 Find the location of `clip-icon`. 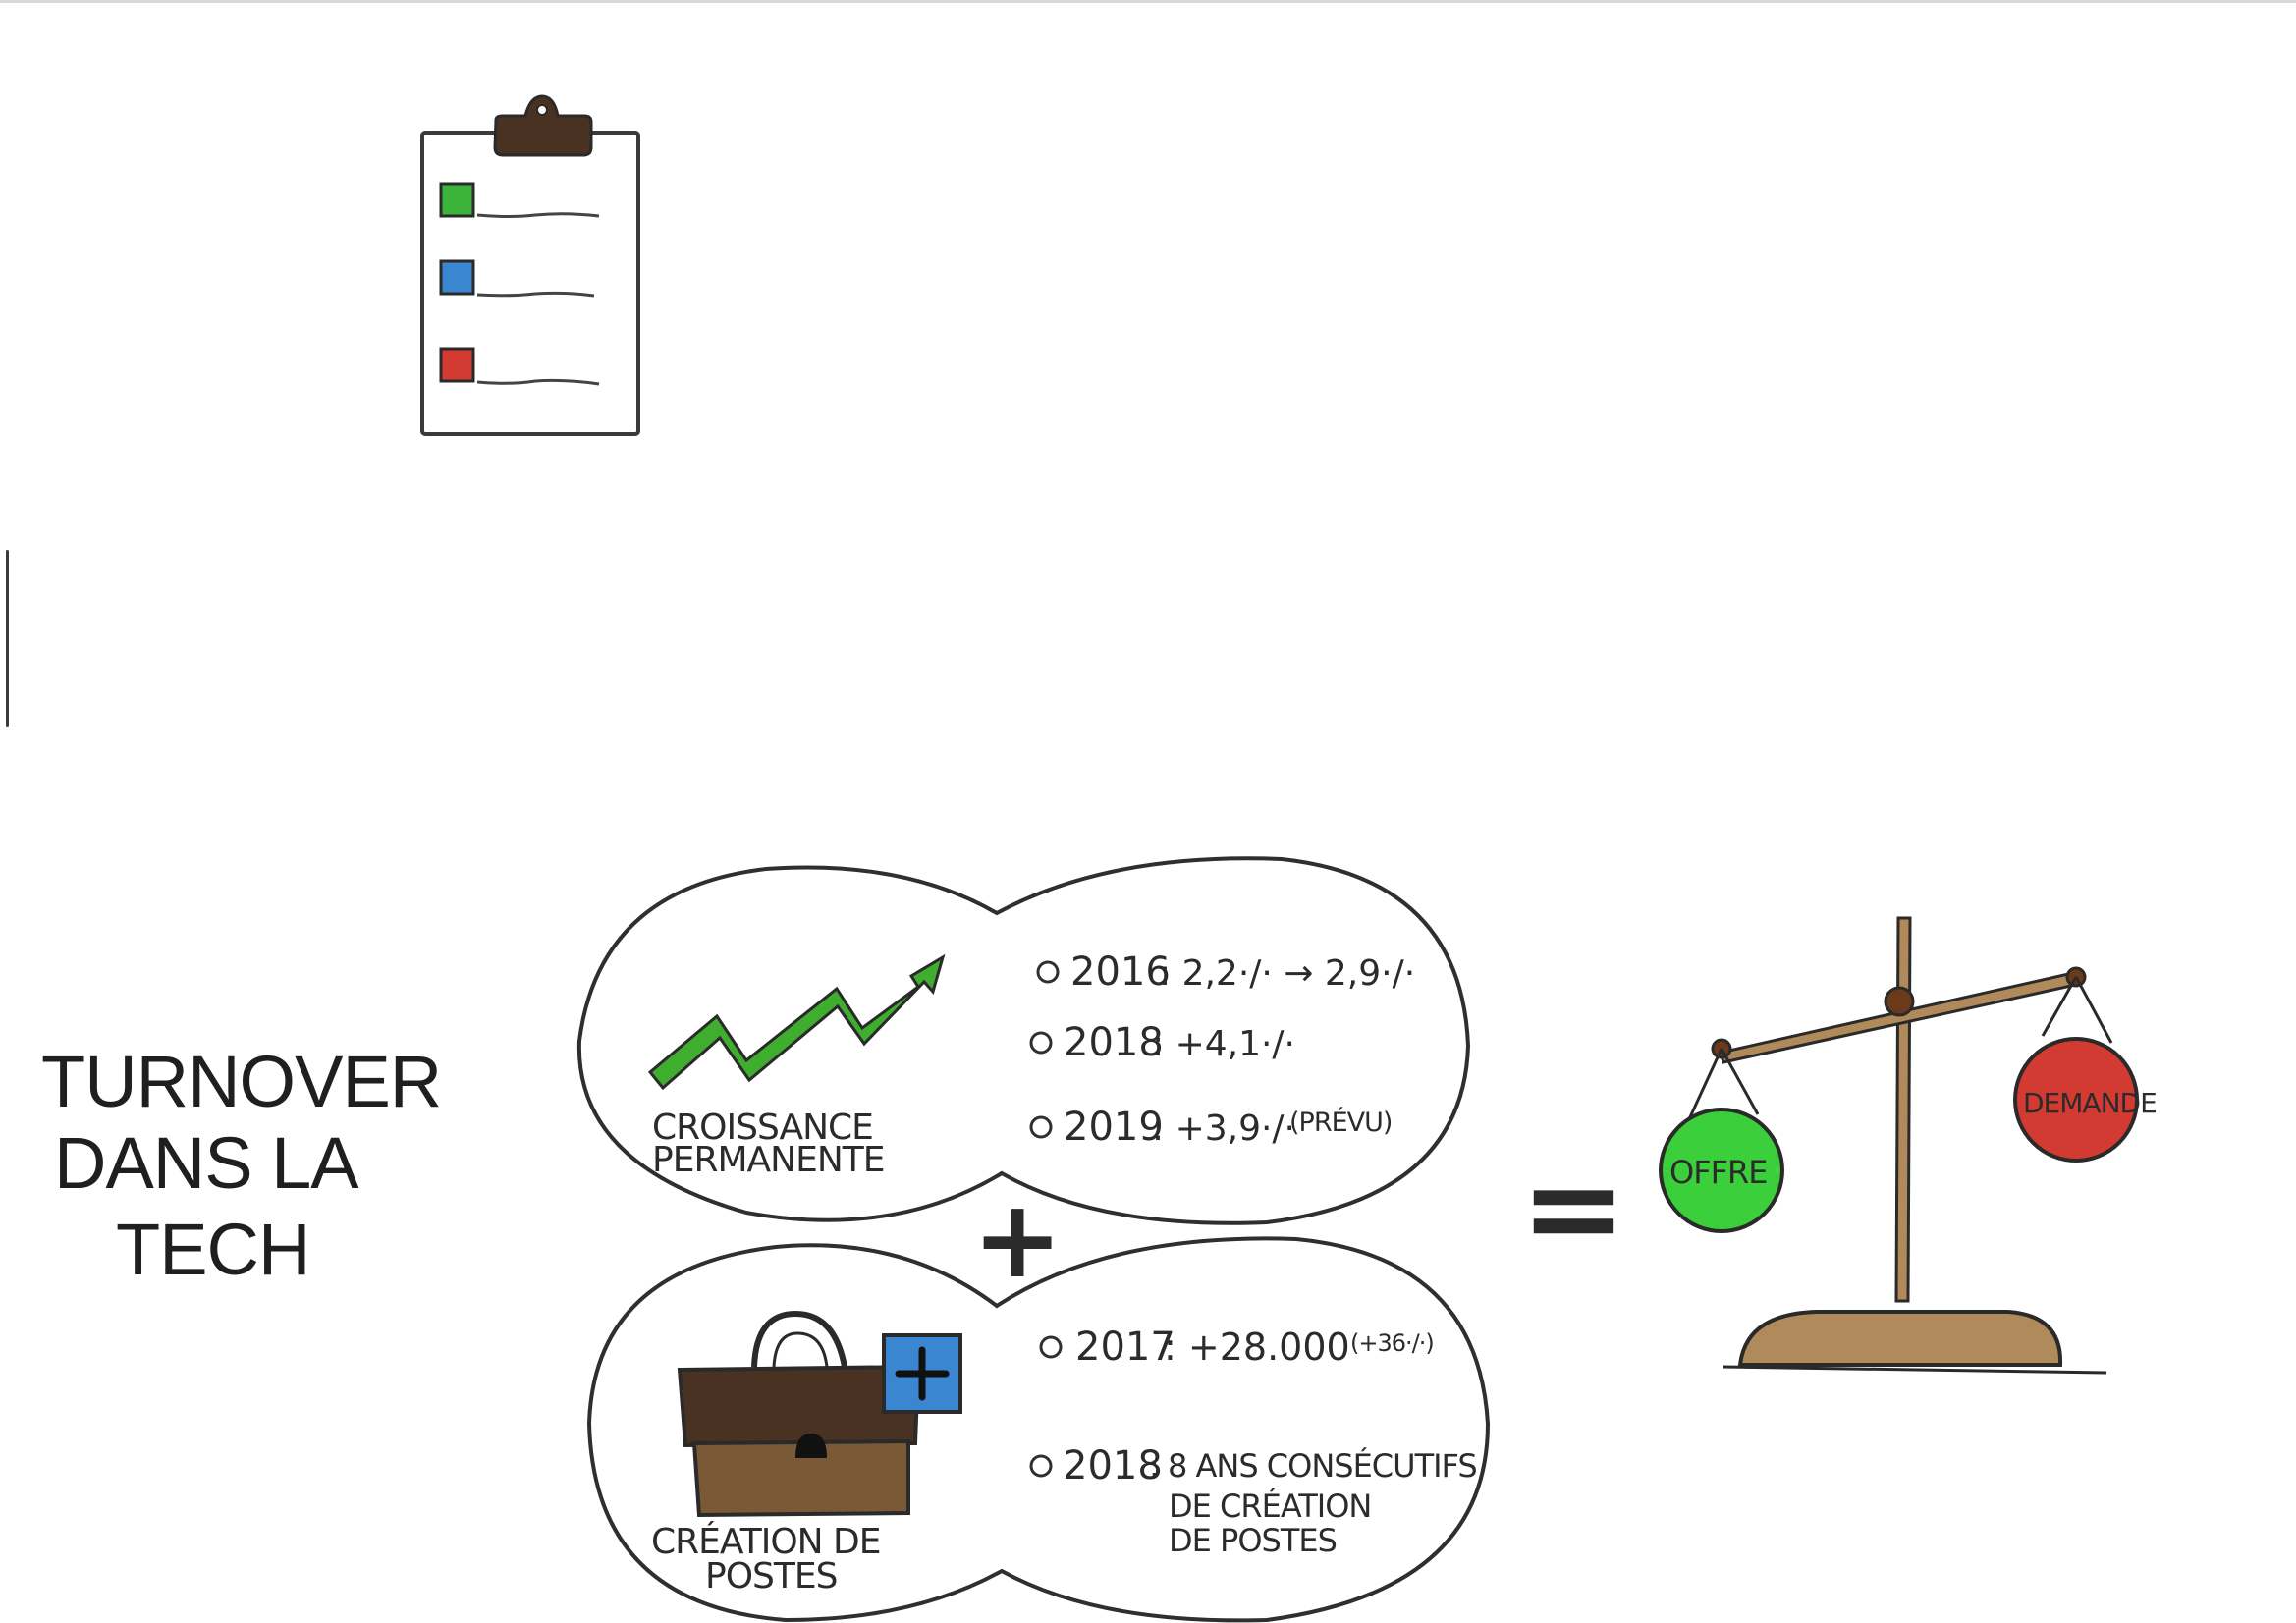

clip-icon is located at coordinates (543, 125).